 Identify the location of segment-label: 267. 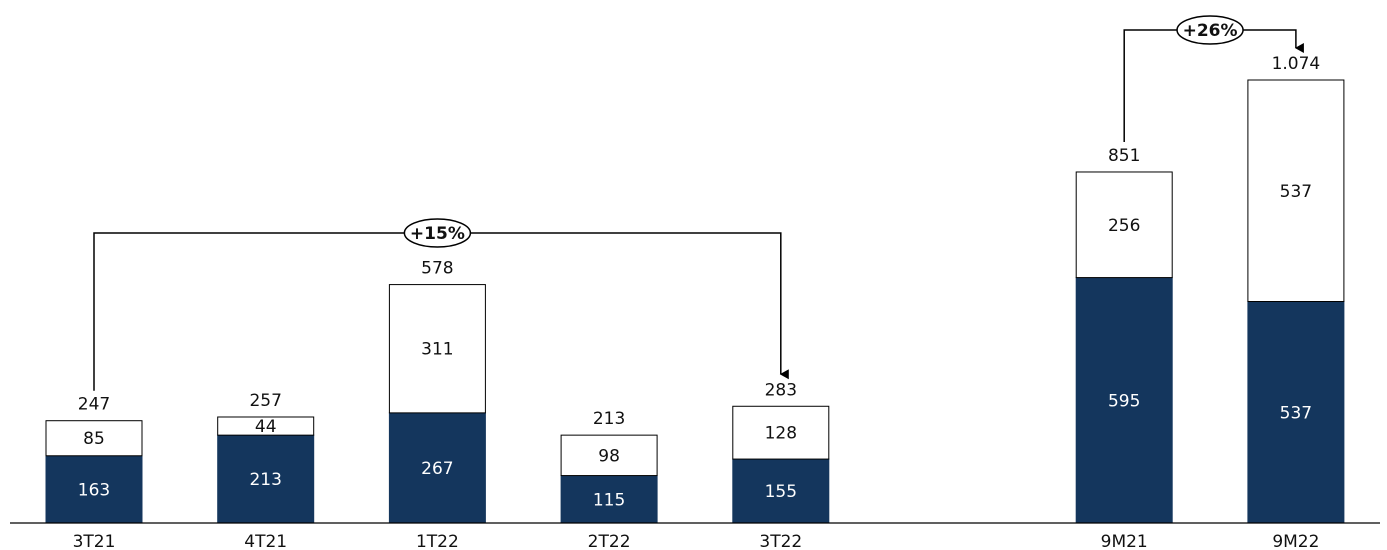
(437, 469).